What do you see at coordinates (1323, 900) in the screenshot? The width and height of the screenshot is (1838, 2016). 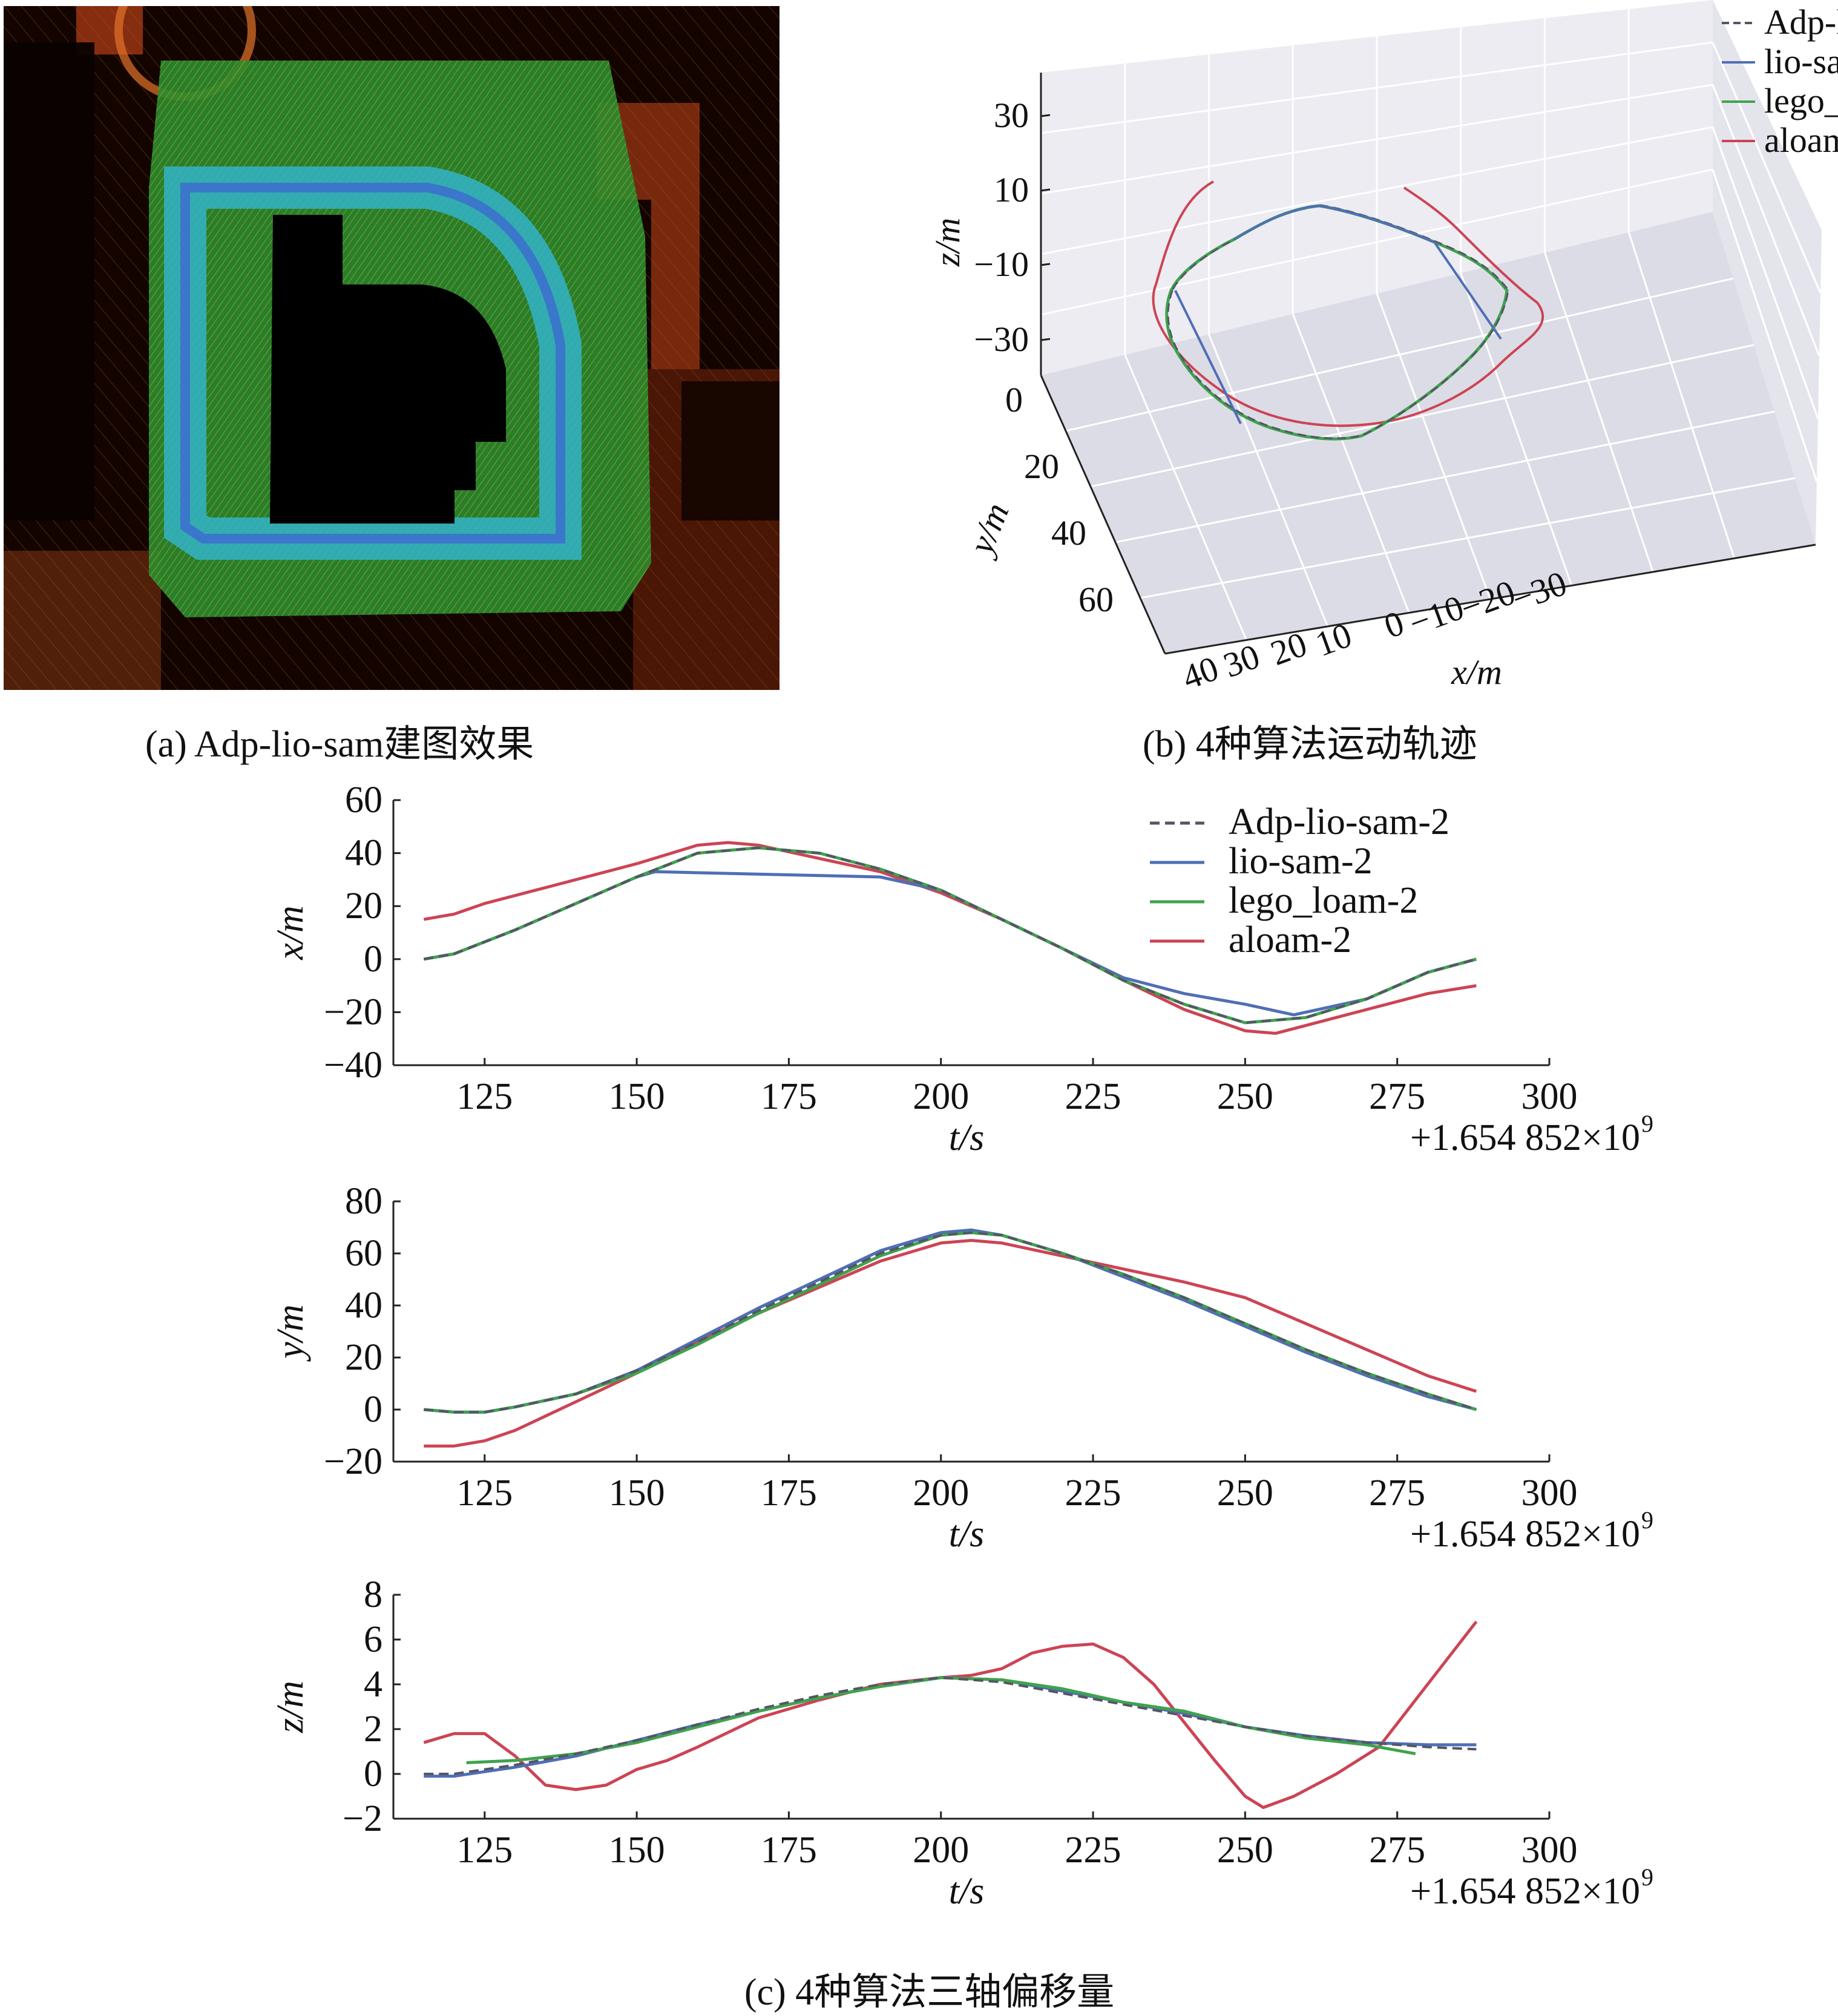 I see `legend-label: lego_loam-2` at bounding box center [1323, 900].